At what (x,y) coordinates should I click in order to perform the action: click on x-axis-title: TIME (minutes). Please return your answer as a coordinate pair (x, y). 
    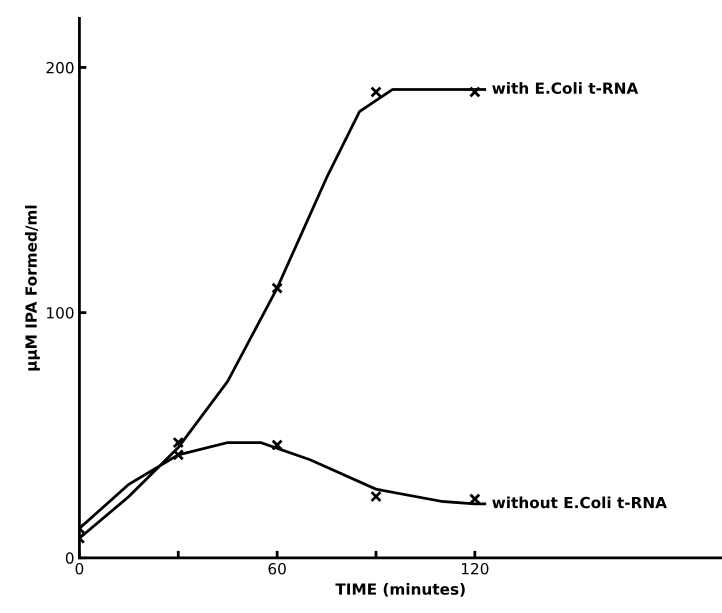
    Looking at the image, I should click on (400, 590).